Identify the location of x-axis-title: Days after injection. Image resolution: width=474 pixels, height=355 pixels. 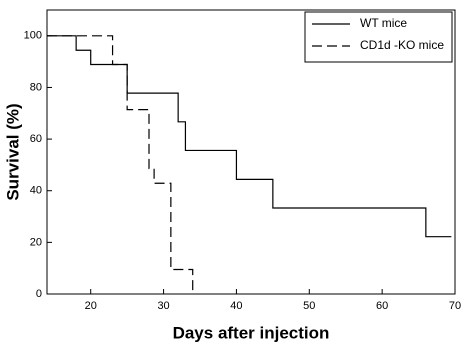
(251, 332).